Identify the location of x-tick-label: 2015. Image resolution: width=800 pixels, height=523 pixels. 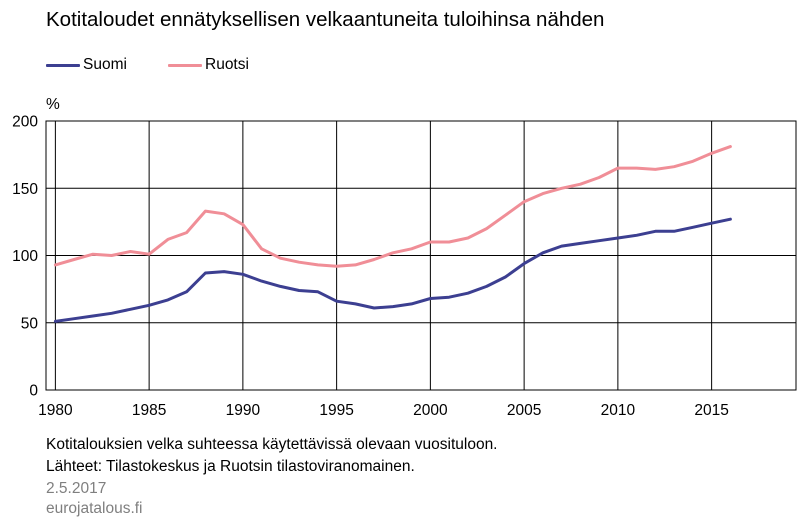
(711, 410).